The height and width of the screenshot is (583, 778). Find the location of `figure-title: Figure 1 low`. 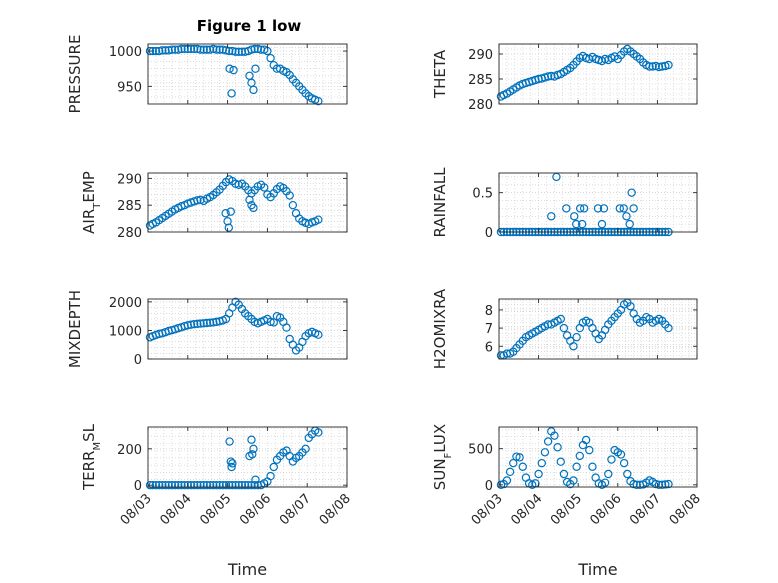

figure-title: Figure 1 low is located at coordinates (249, 26).